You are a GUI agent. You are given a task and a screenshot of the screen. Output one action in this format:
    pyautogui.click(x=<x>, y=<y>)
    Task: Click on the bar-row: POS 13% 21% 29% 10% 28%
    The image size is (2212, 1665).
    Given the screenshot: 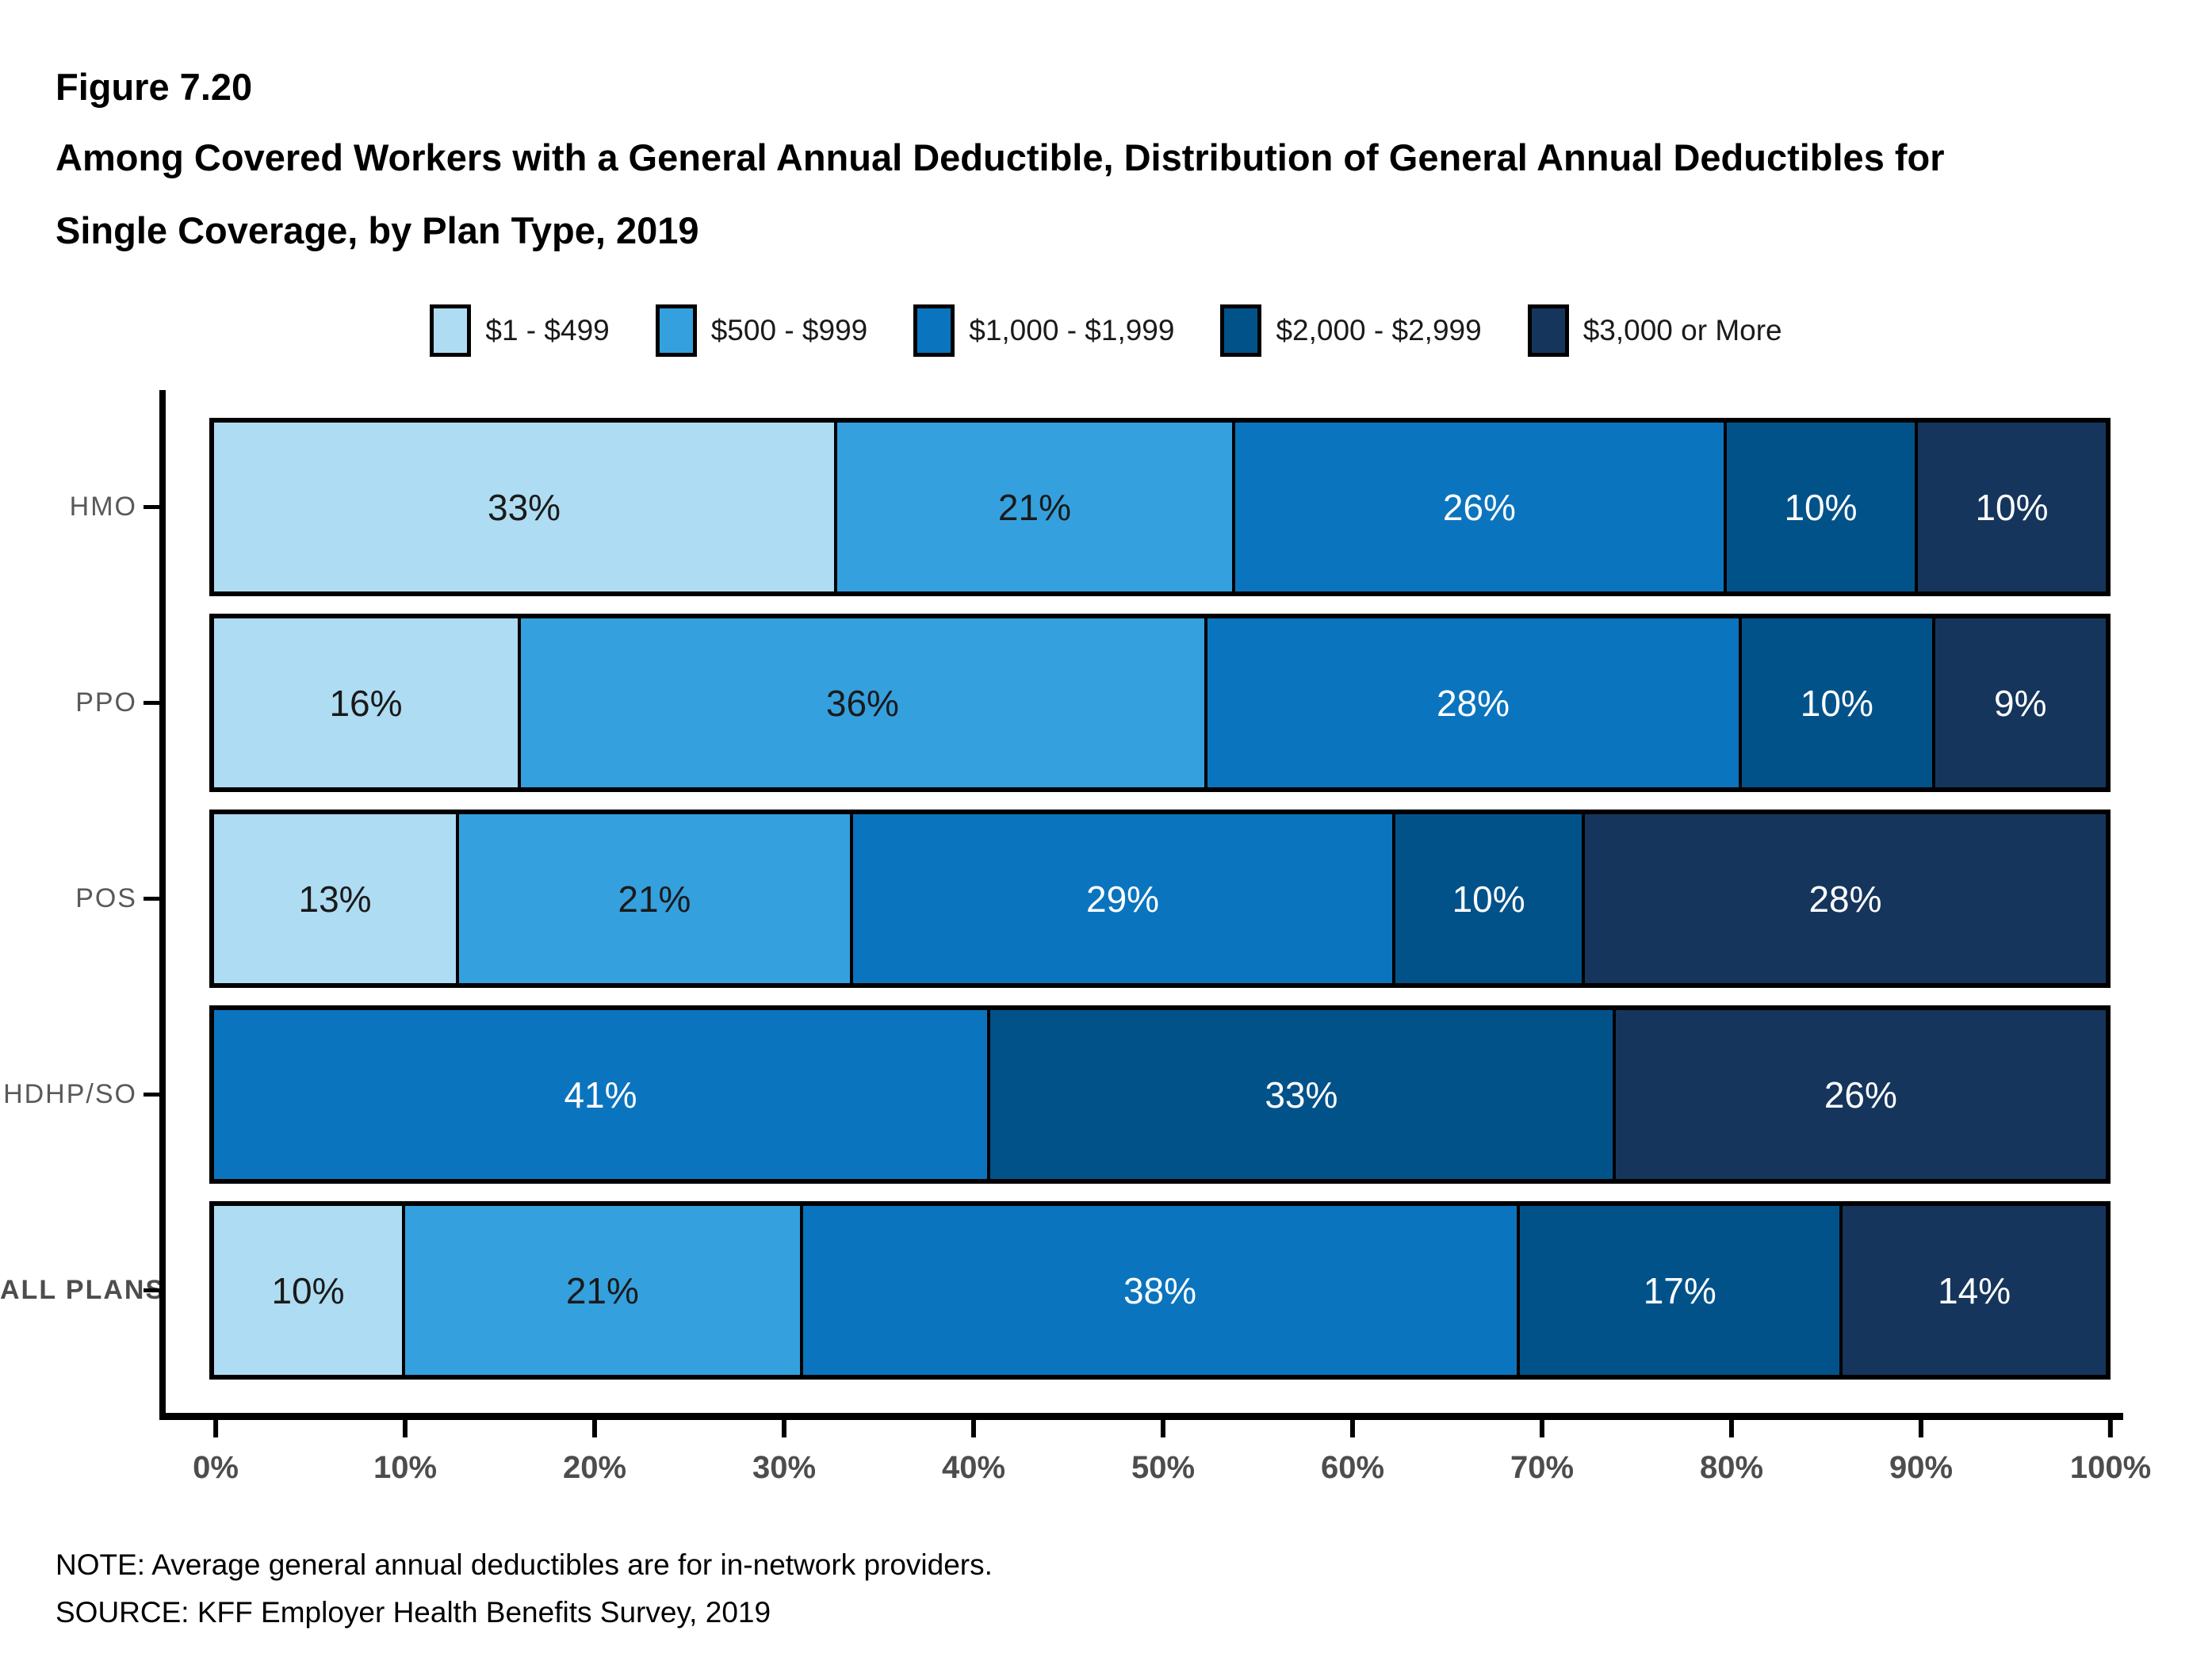 What is the action you would take?
    pyautogui.click(x=1106, y=899)
    